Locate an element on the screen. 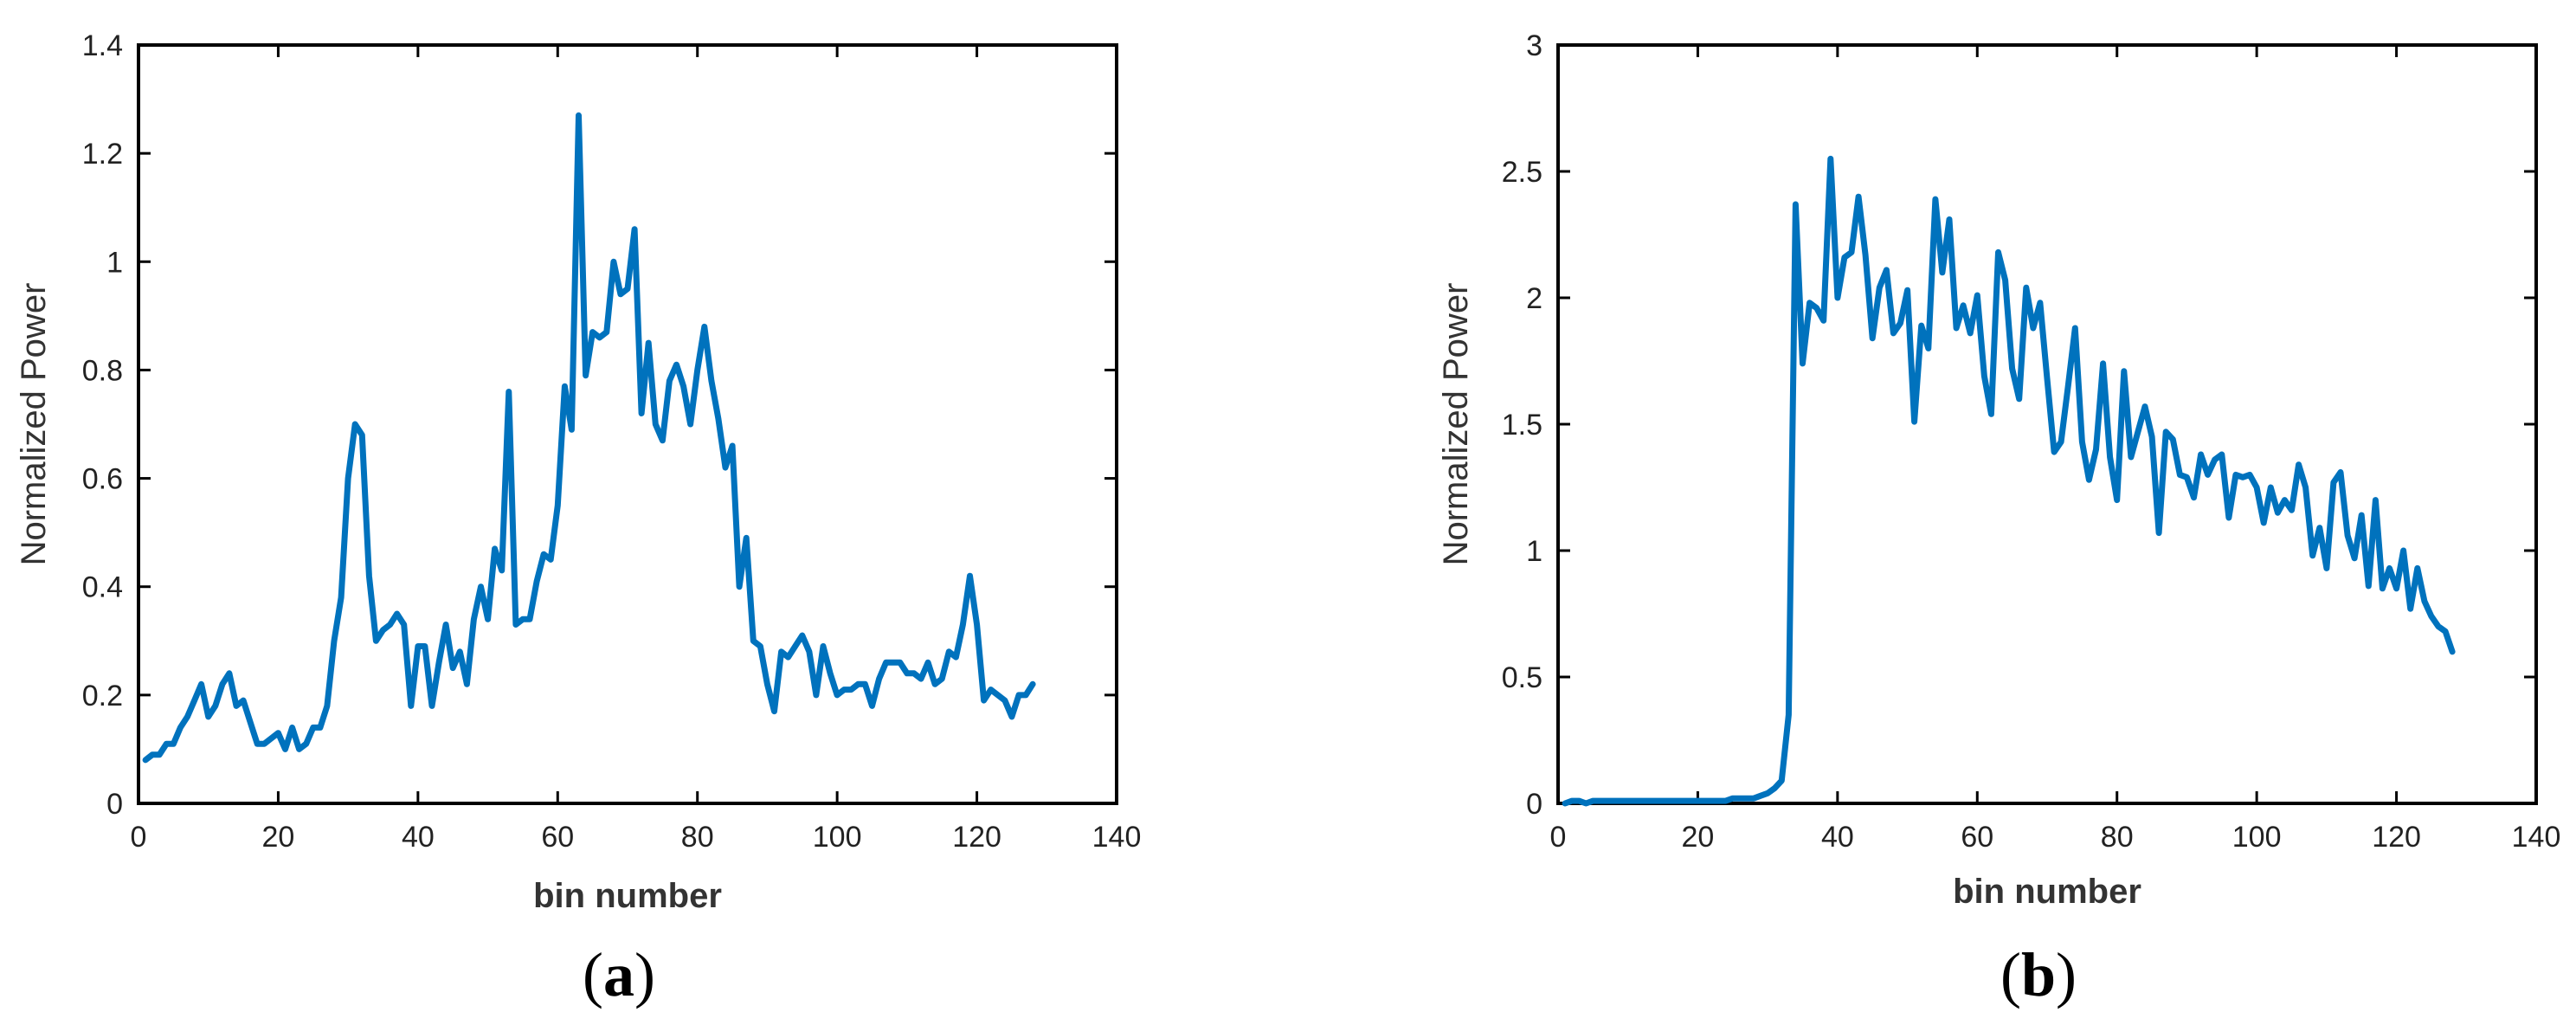 The width and height of the screenshot is (2576, 1025). y-tick-label: 1.4 is located at coordinates (102, 45).